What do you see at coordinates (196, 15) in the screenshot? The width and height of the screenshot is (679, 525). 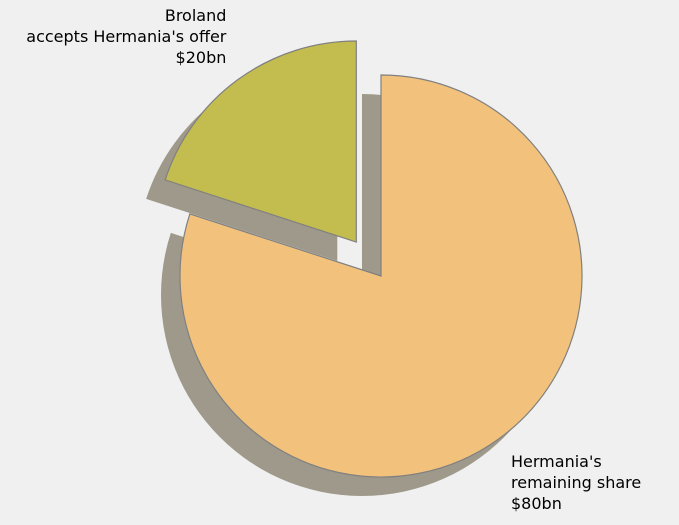 I see `slice-label-0-line-0: Broland` at bounding box center [196, 15].